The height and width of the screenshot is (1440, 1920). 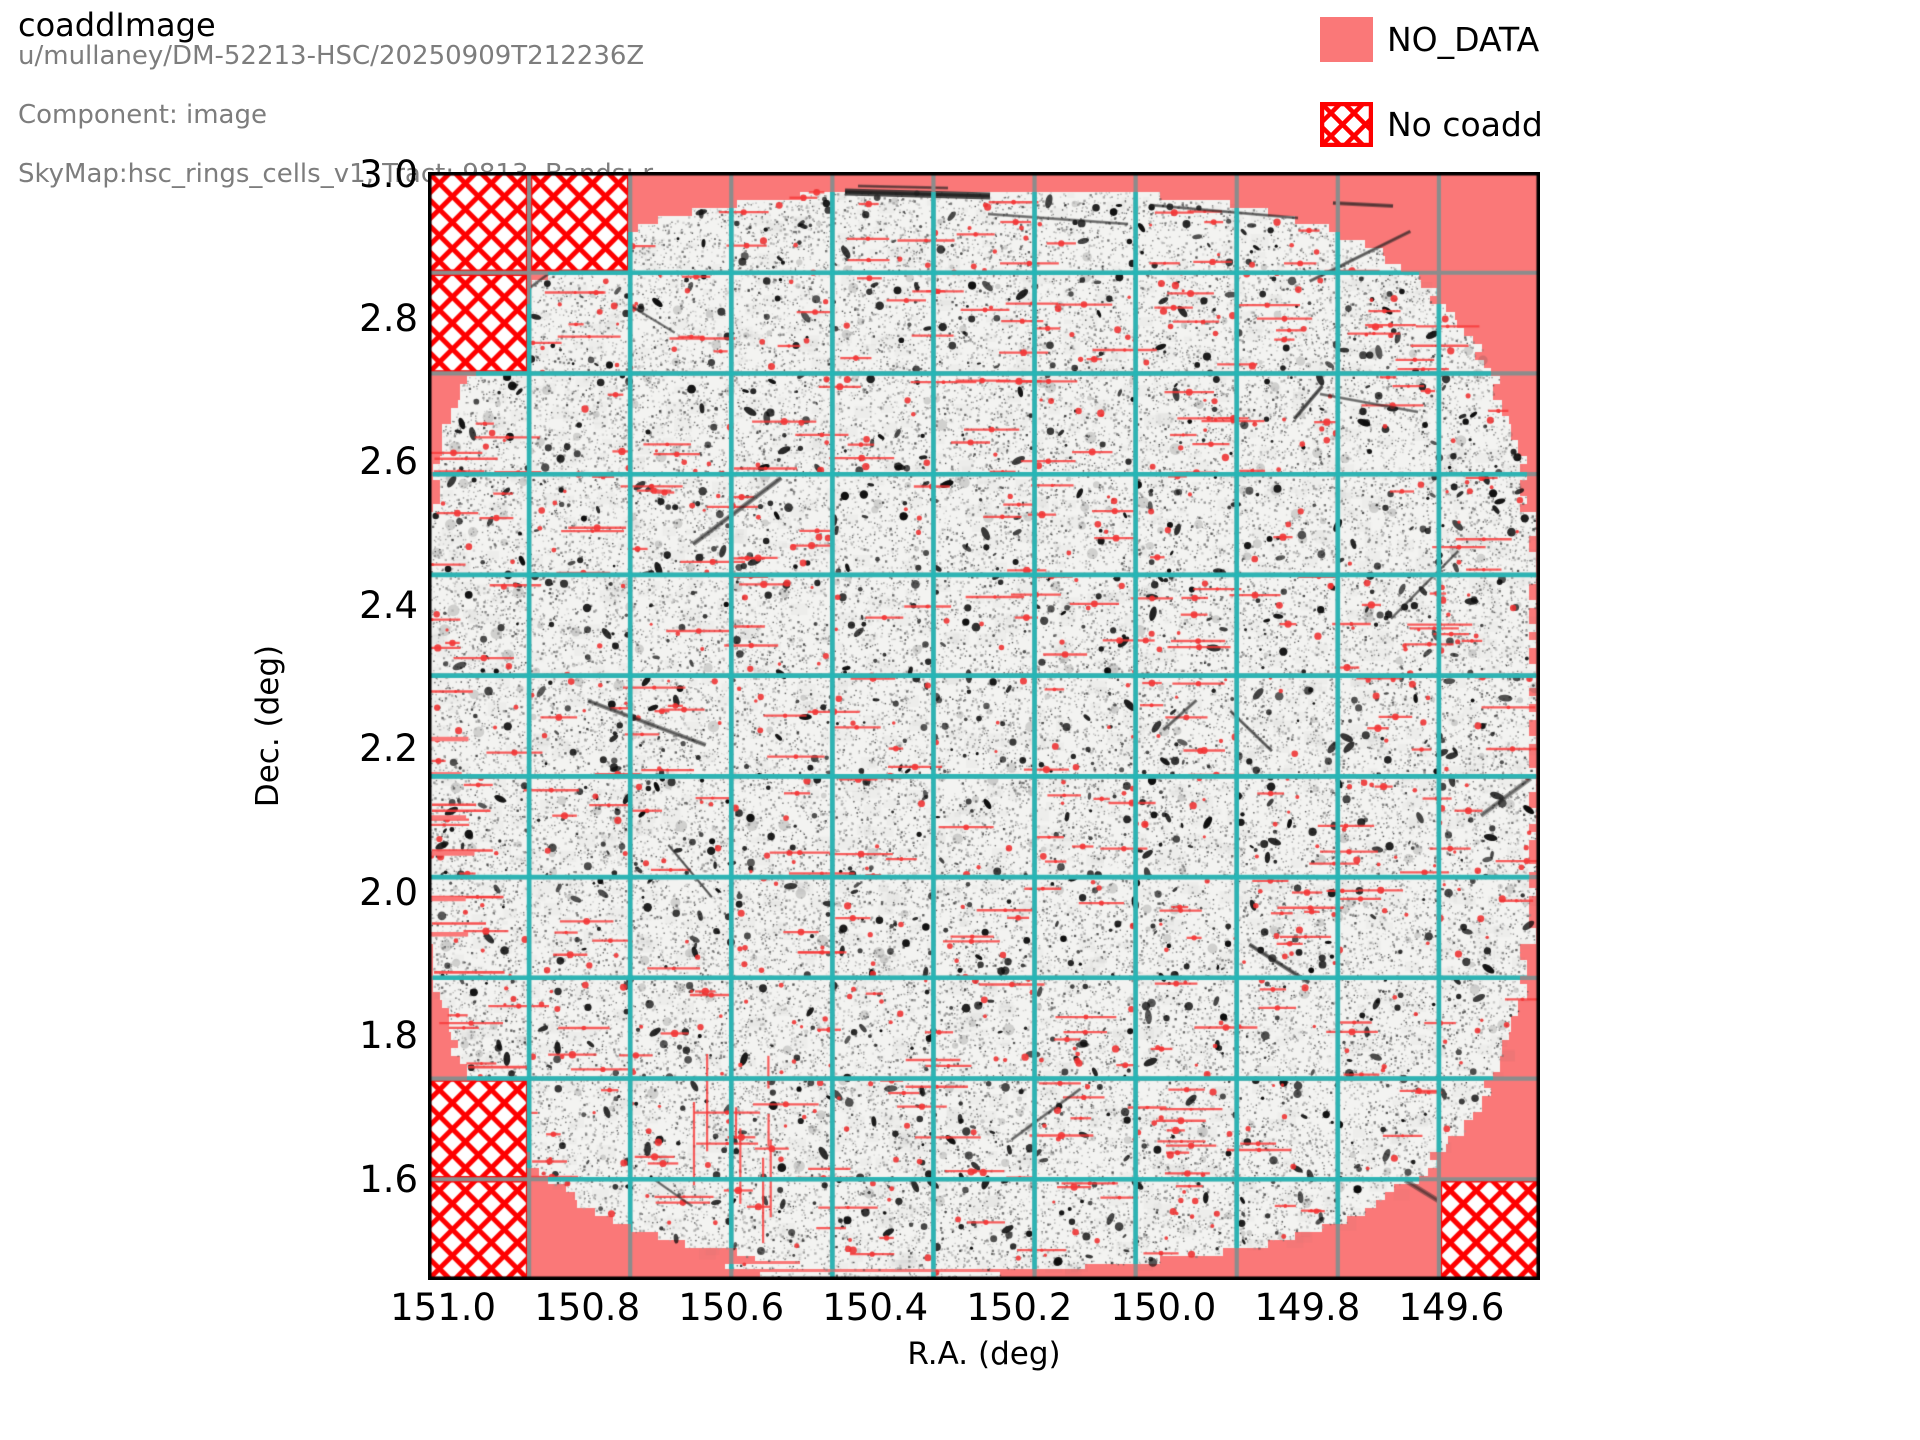 I want to click on x-tick-label: 150.4, so click(x=875, y=1307).